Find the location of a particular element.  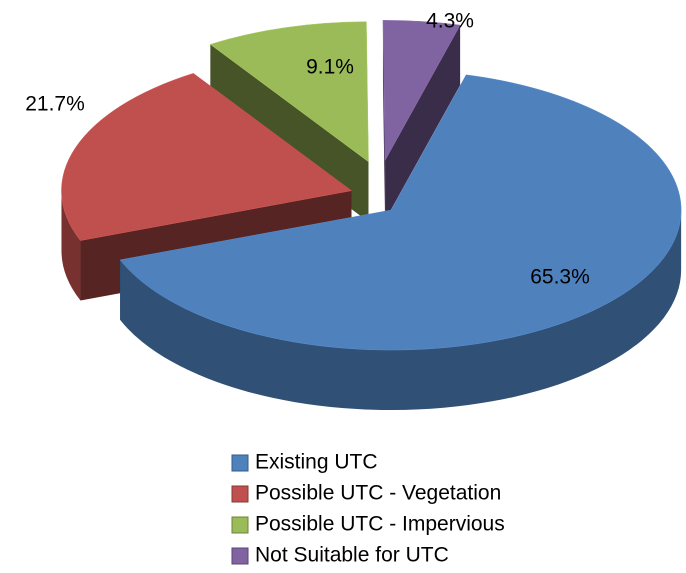

slice is located at coordinates (421, 120).